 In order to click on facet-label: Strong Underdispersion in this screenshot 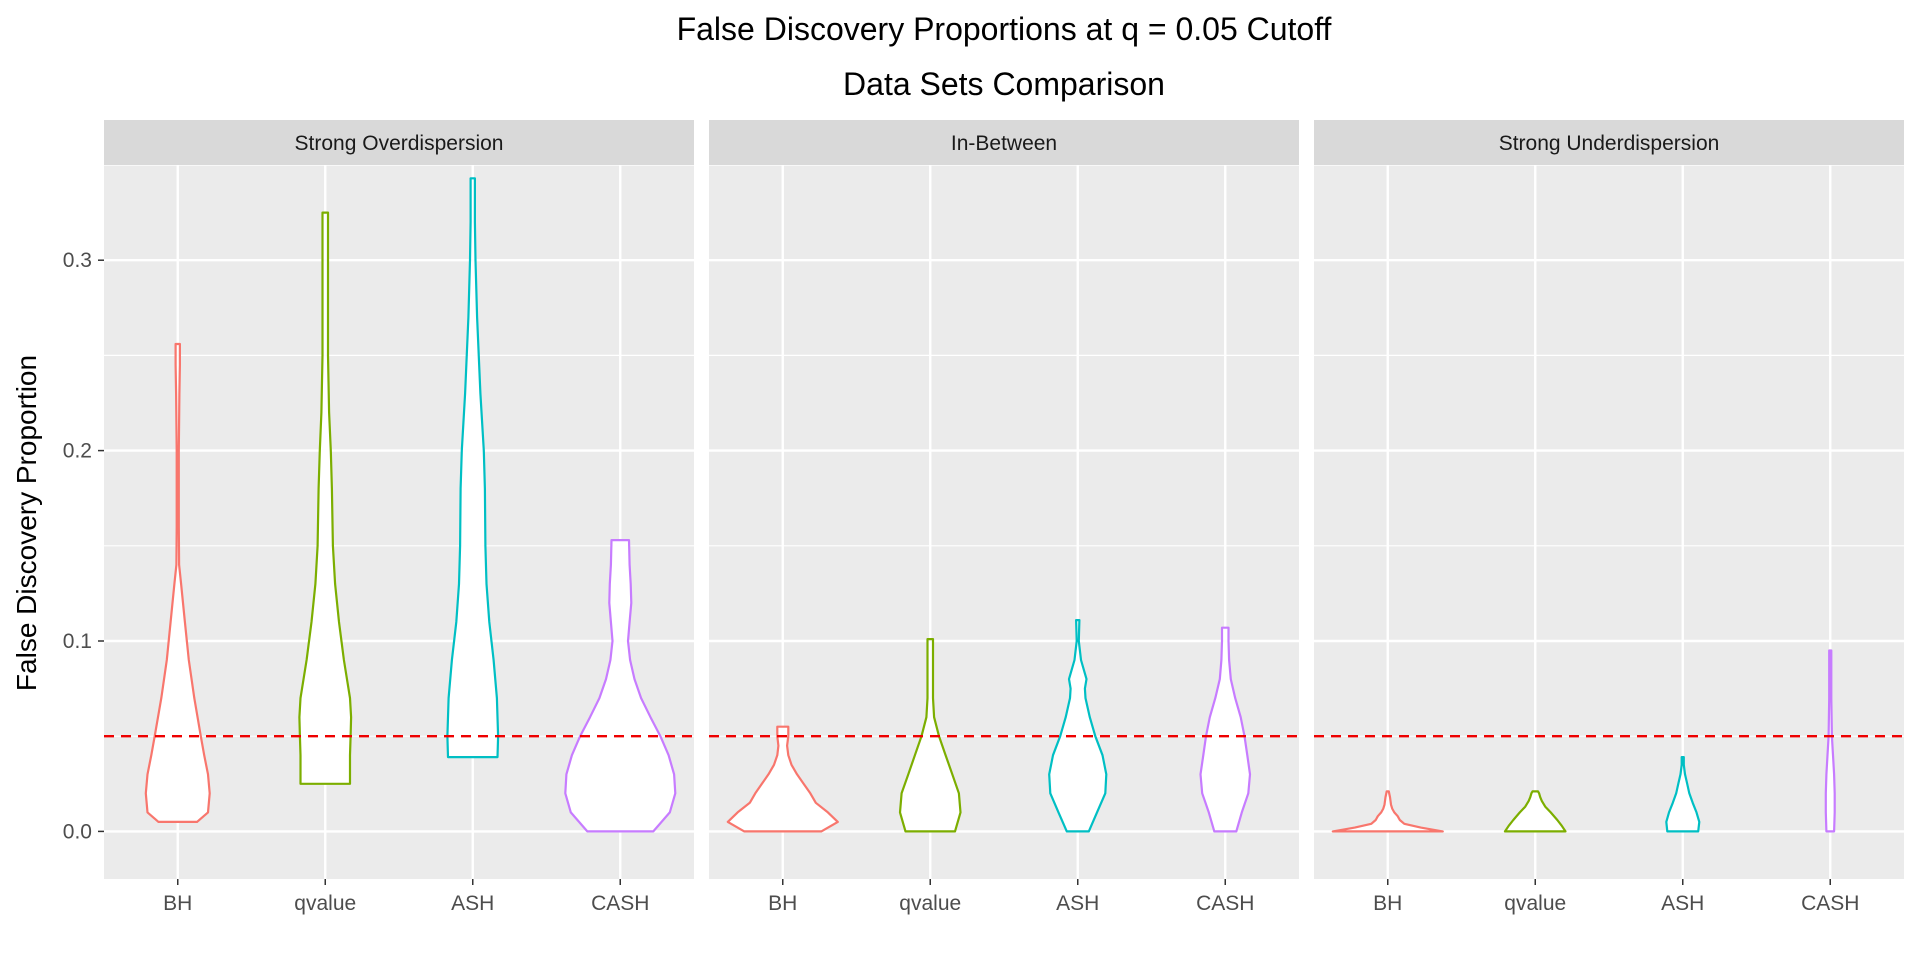, I will do `click(1609, 143)`.